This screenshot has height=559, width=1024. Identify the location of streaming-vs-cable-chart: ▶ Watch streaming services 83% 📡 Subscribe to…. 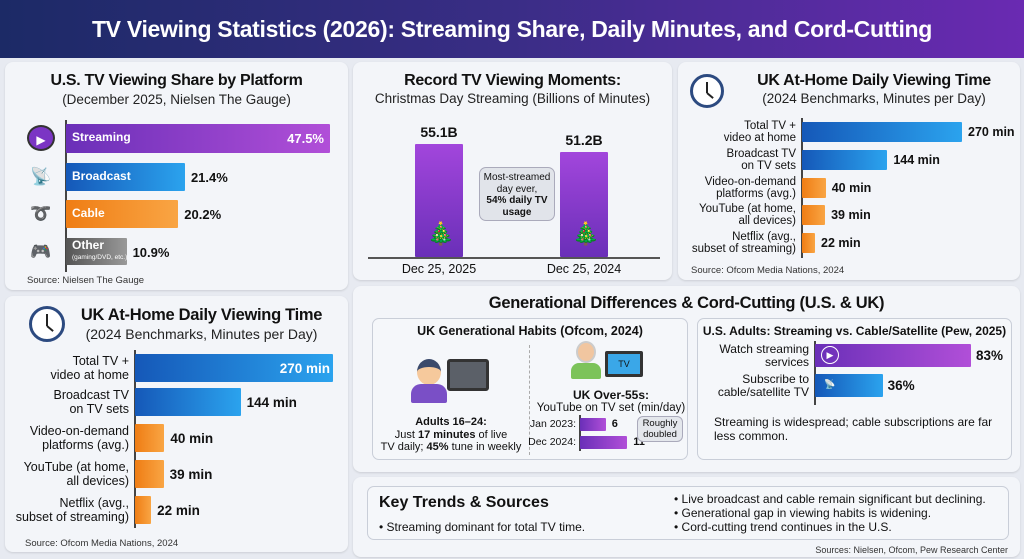
(855, 390).